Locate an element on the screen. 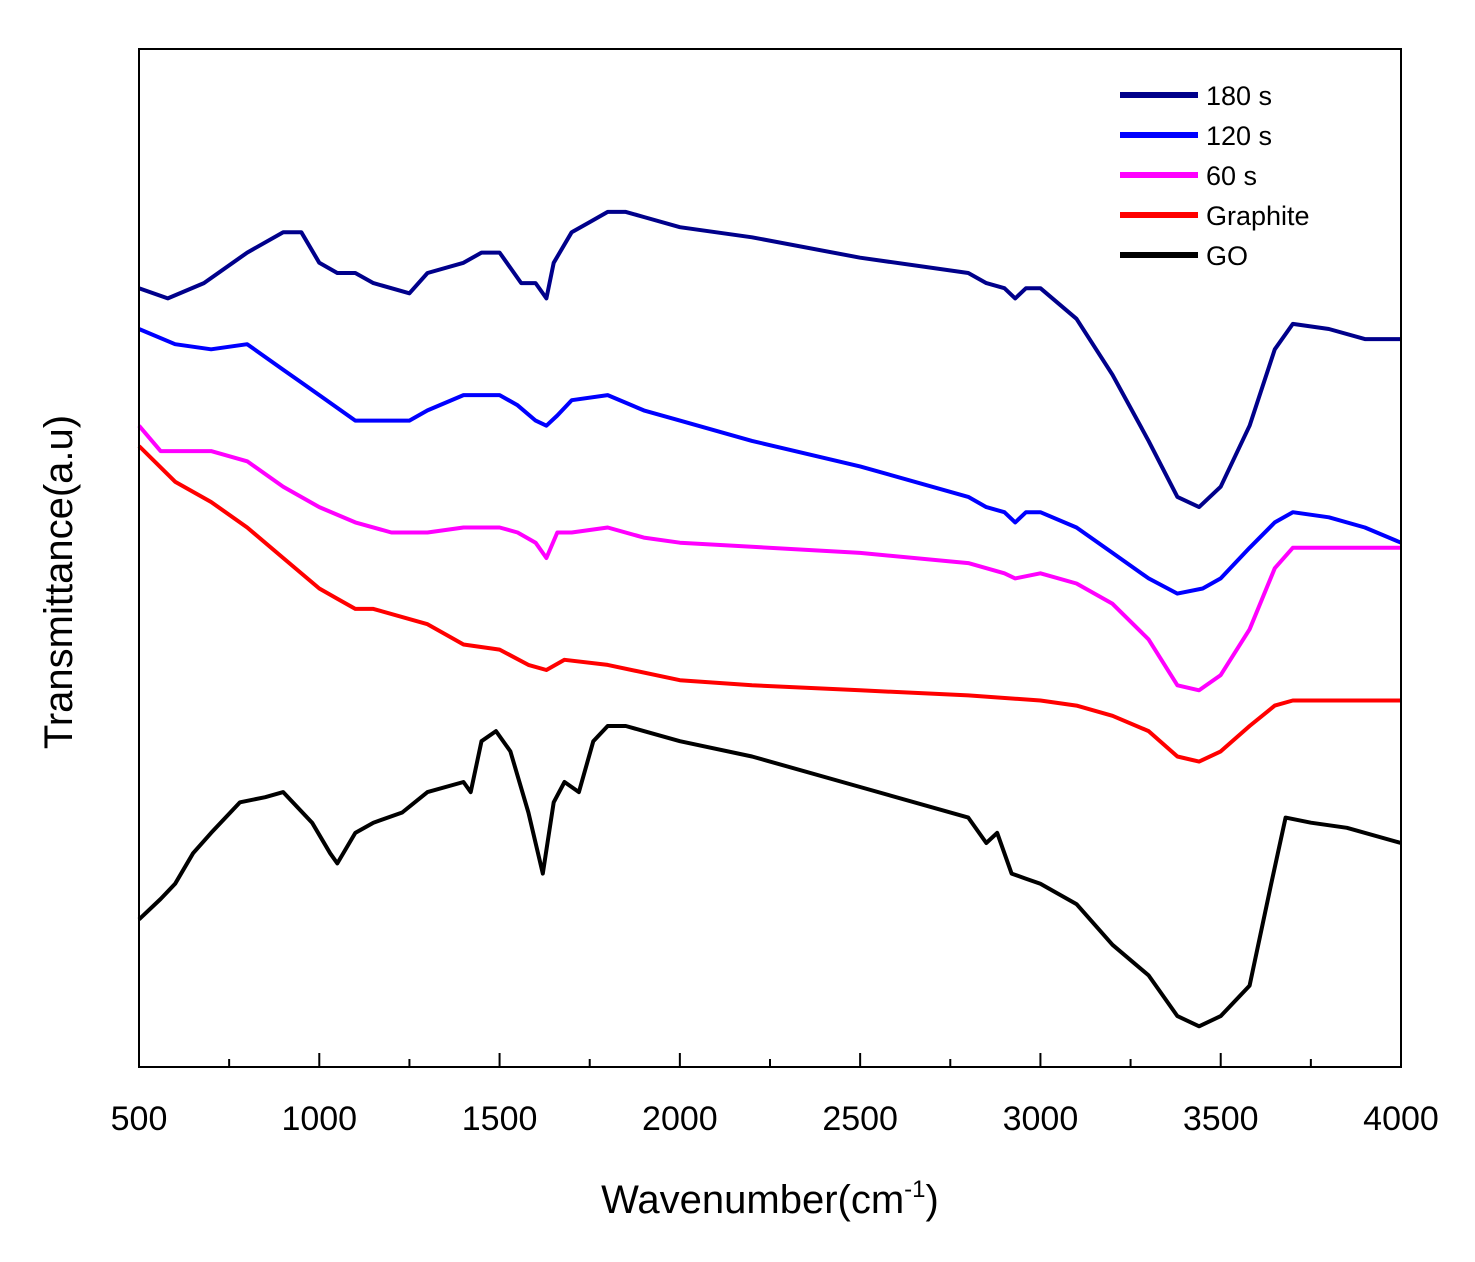 The image size is (1475, 1262). legend-label-graphite: Graphite is located at coordinates (1258, 216).